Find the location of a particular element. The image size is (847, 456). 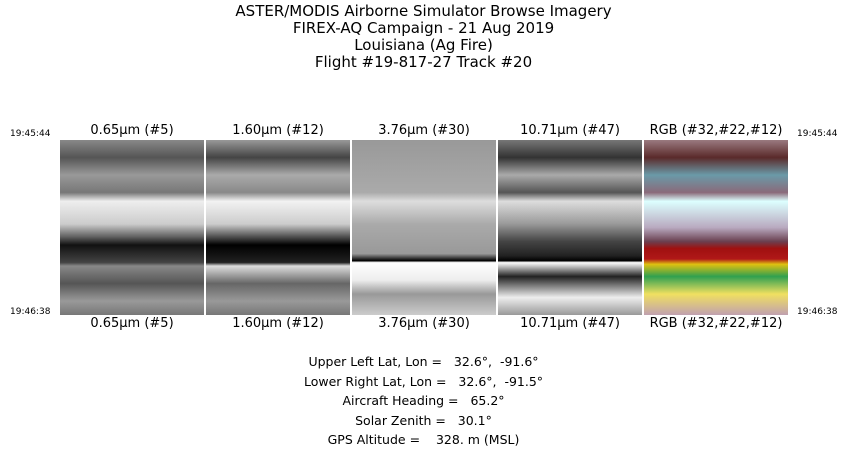

end-time-right: 19:46:38 is located at coordinates (817, 312).